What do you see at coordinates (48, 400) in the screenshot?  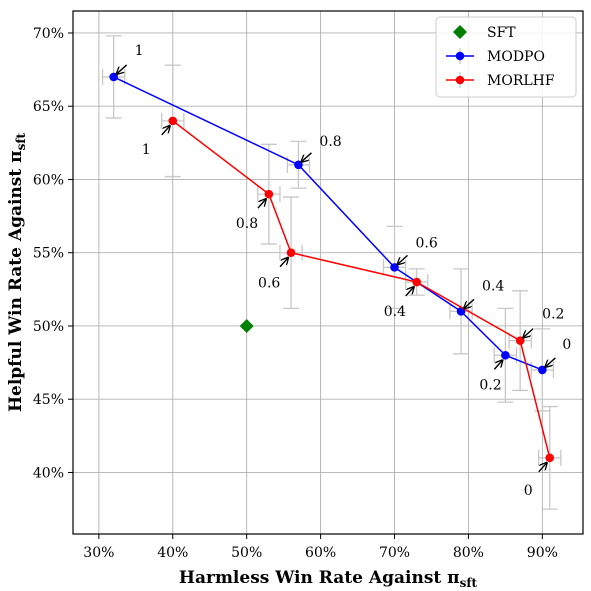 I see `y-tick-label: 45%` at bounding box center [48, 400].